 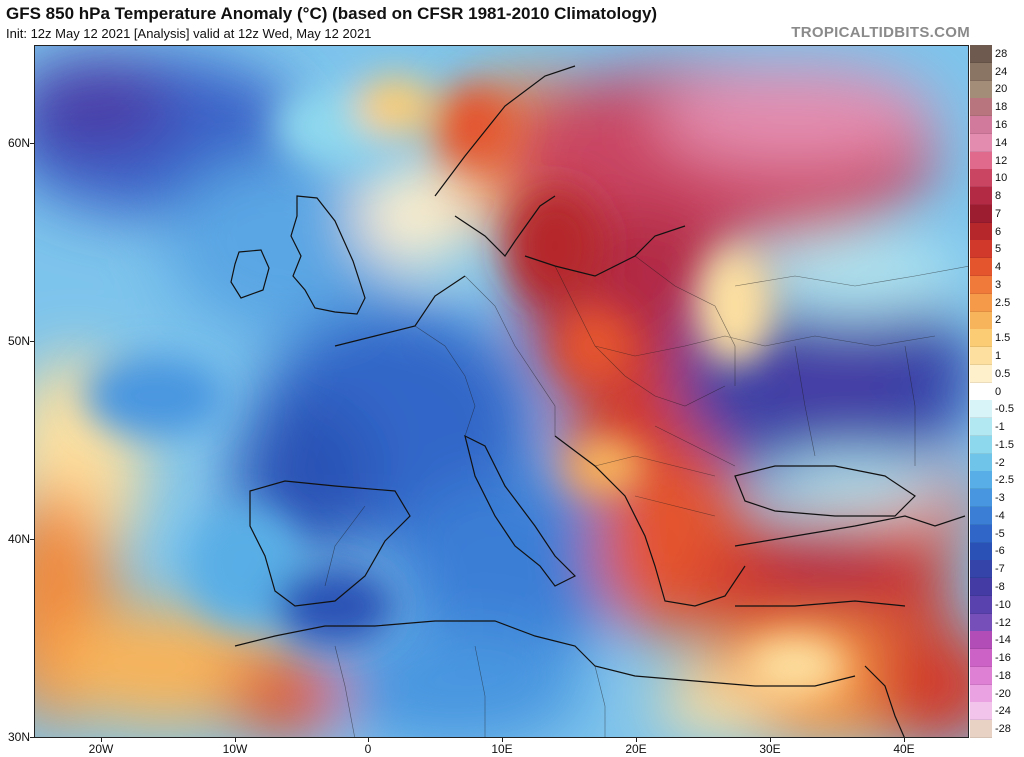 What do you see at coordinates (636, 739) in the screenshot?
I see `lon-tick-20e` at bounding box center [636, 739].